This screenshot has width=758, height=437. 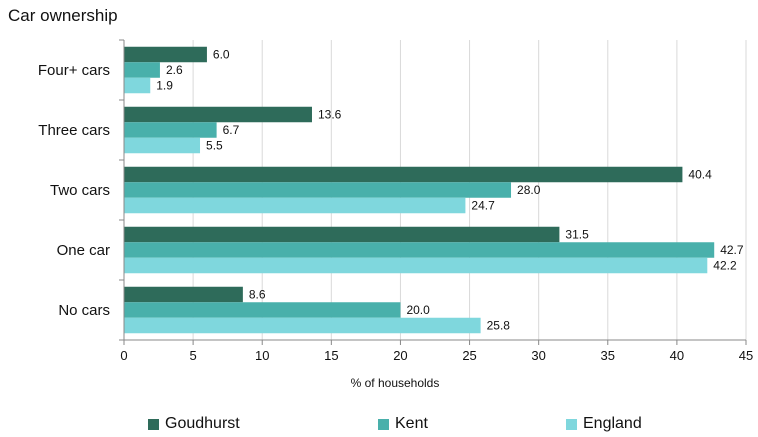 What do you see at coordinates (499, 326) in the screenshot?
I see `data-label: 25.8` at bounding box center [499, 326].